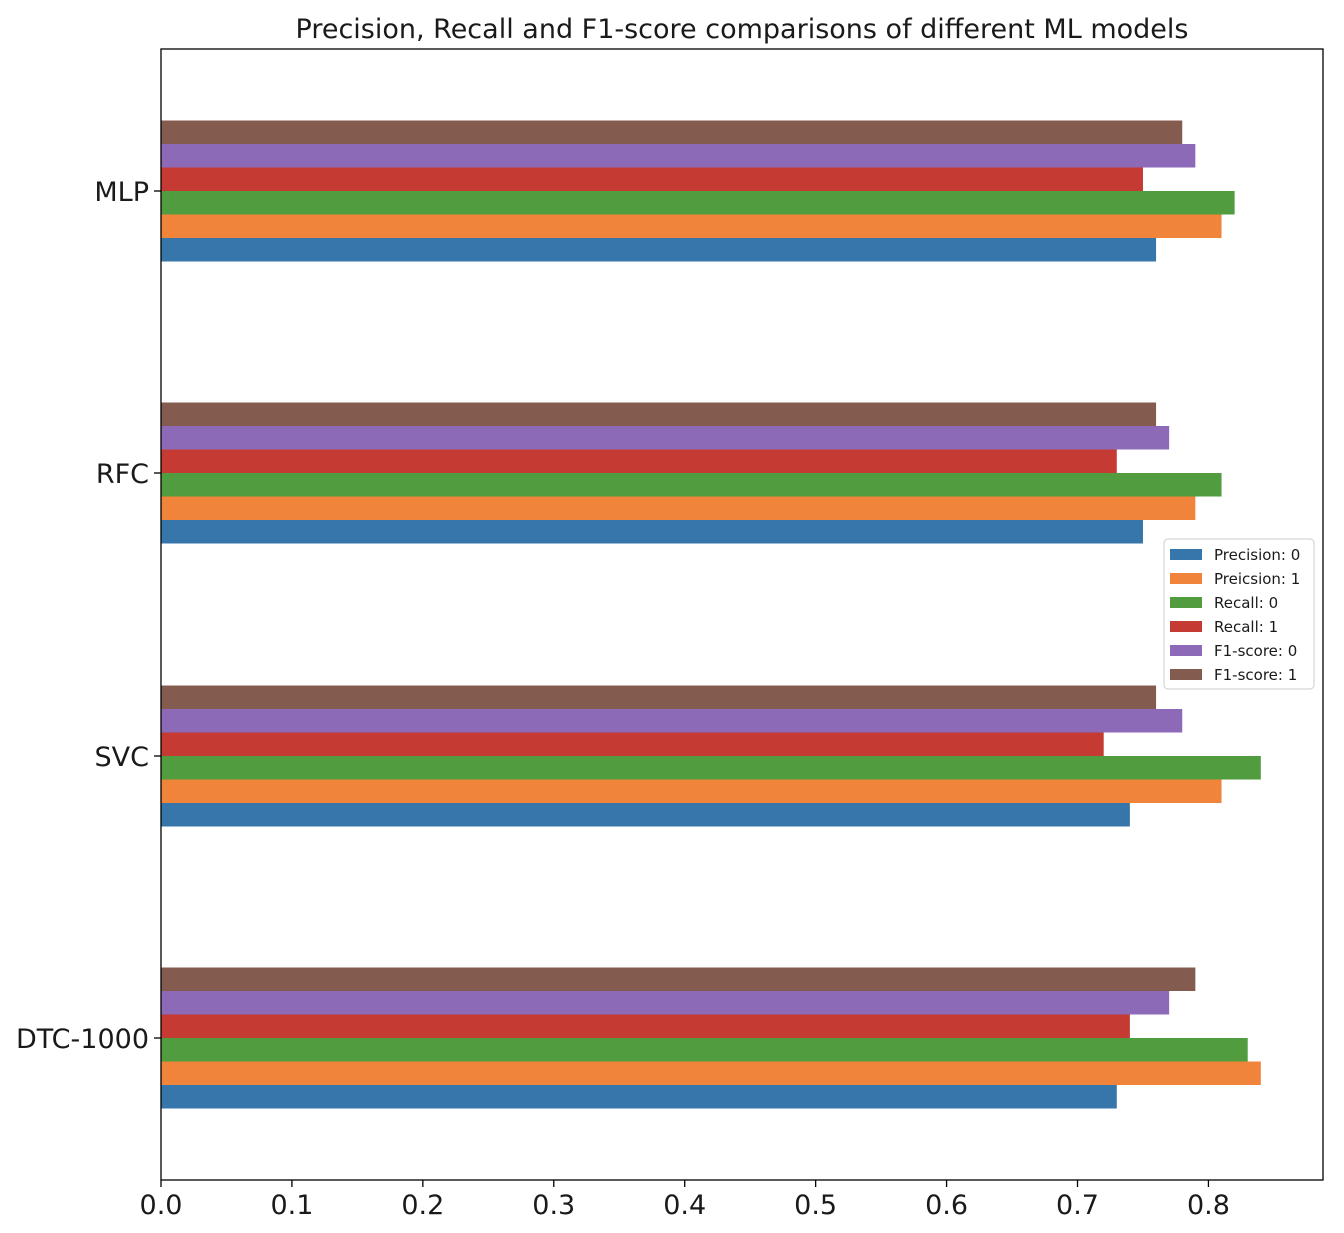  What do you see at coordinates (82, 1039) in the screenshot?
I see `y-tick-label-dtc-1000: DTC-1000` at bounding box center [82, 1039].